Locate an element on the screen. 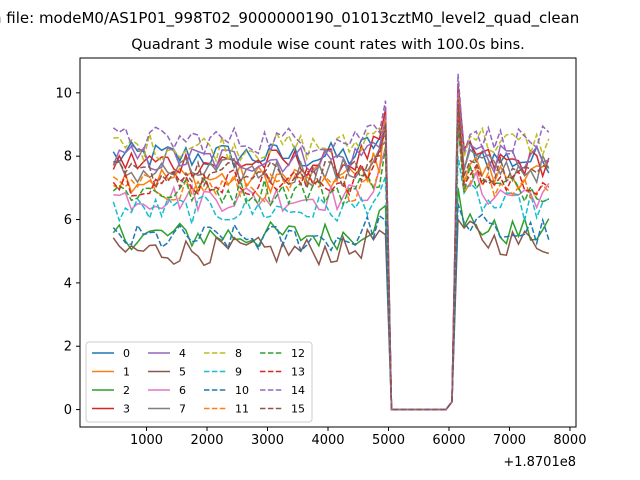  x-tick-label: 6000 is located at coordinates (448, 440).